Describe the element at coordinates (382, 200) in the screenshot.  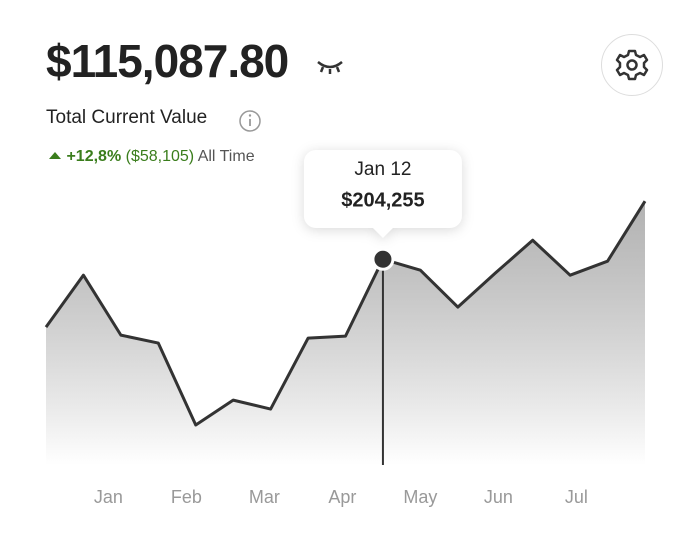
I see `tooltip-value: $204,255` at that location.